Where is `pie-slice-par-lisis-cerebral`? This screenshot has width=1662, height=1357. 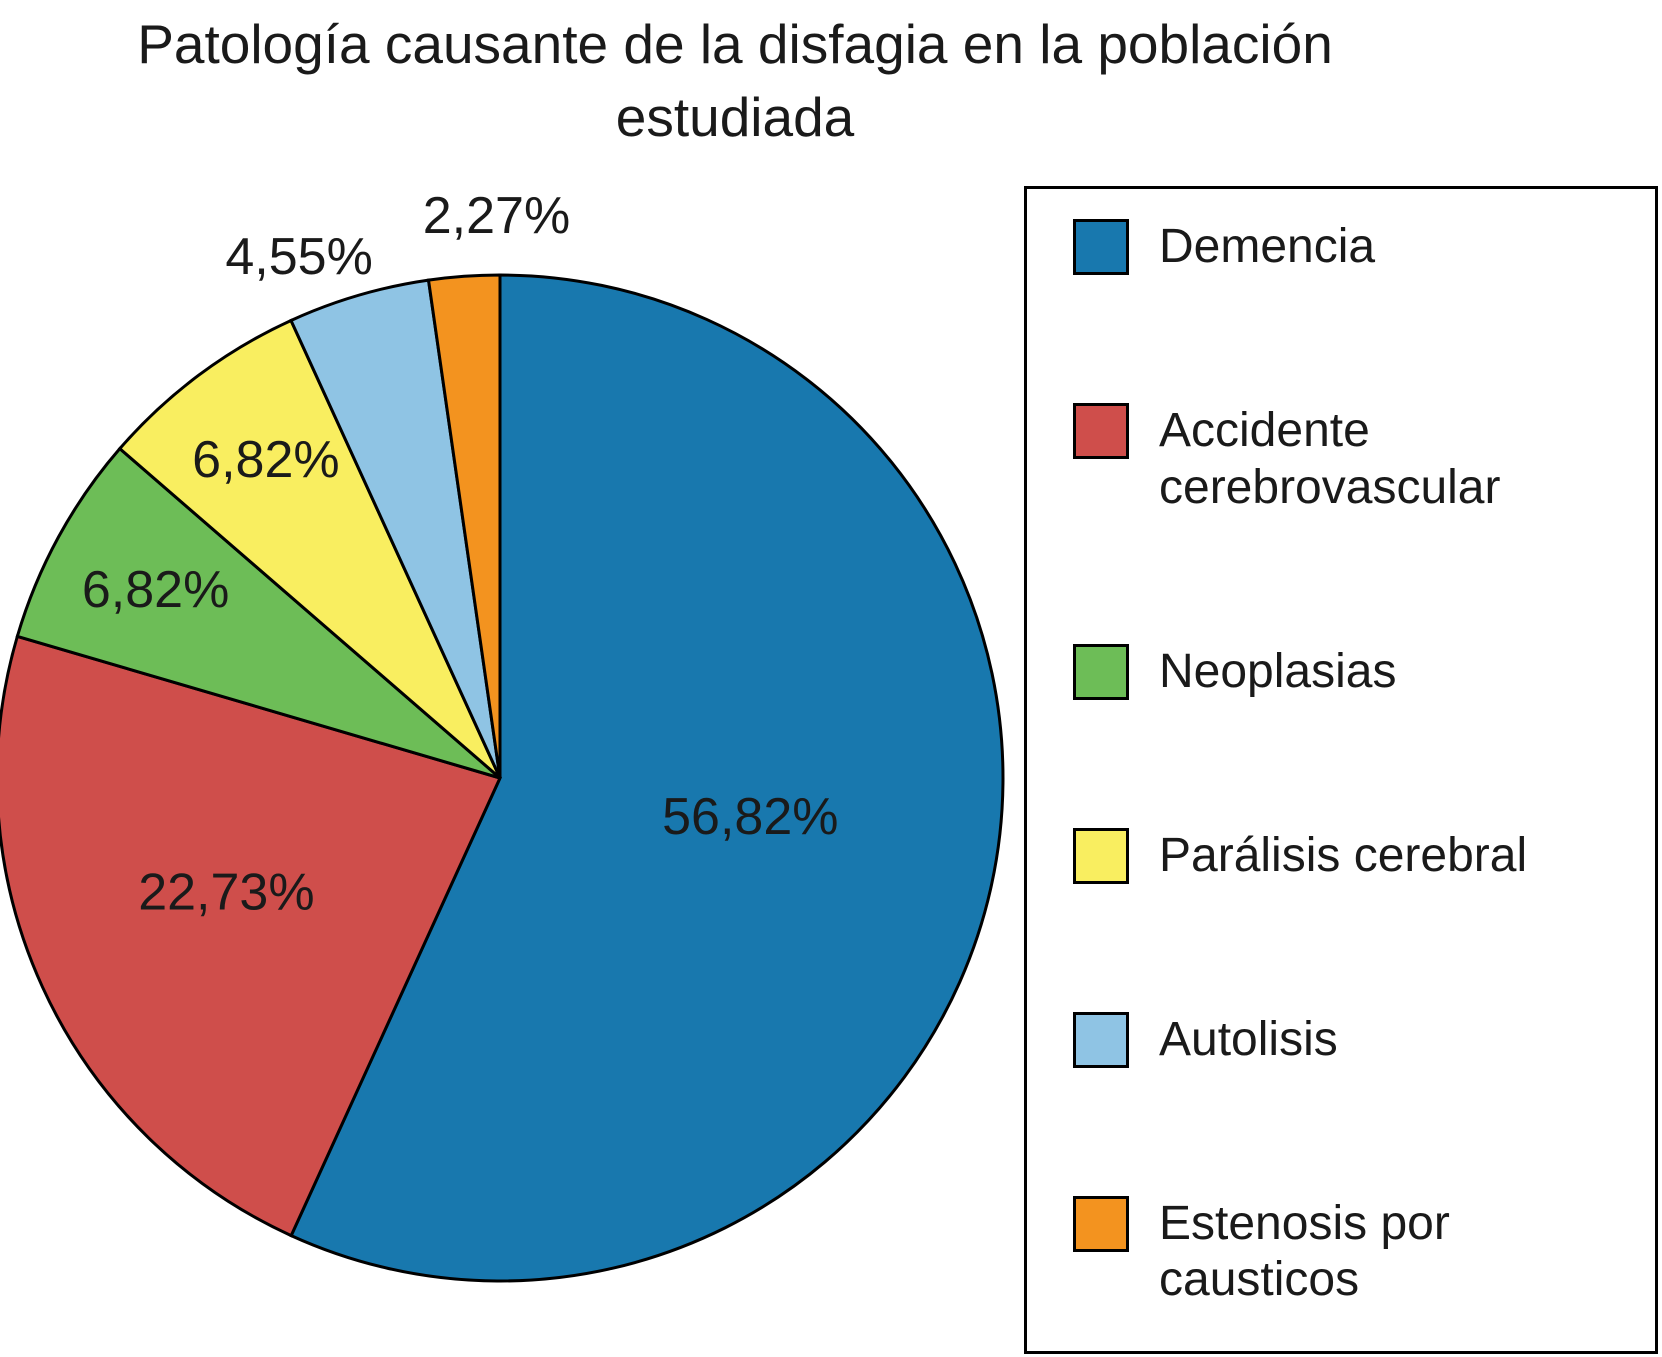 pie-slice-par-lisis-cerebral is located at coordinates (309, 549).